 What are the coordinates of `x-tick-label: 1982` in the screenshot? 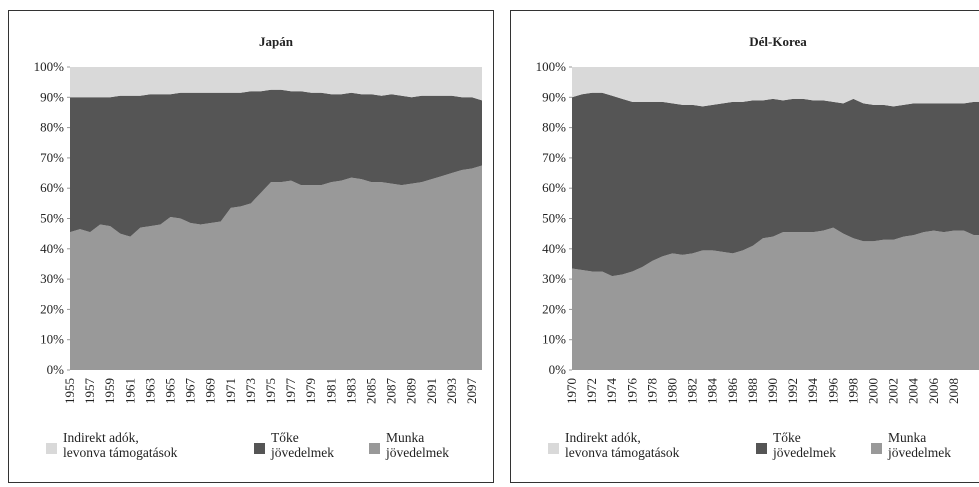 It's located at (692, 391).